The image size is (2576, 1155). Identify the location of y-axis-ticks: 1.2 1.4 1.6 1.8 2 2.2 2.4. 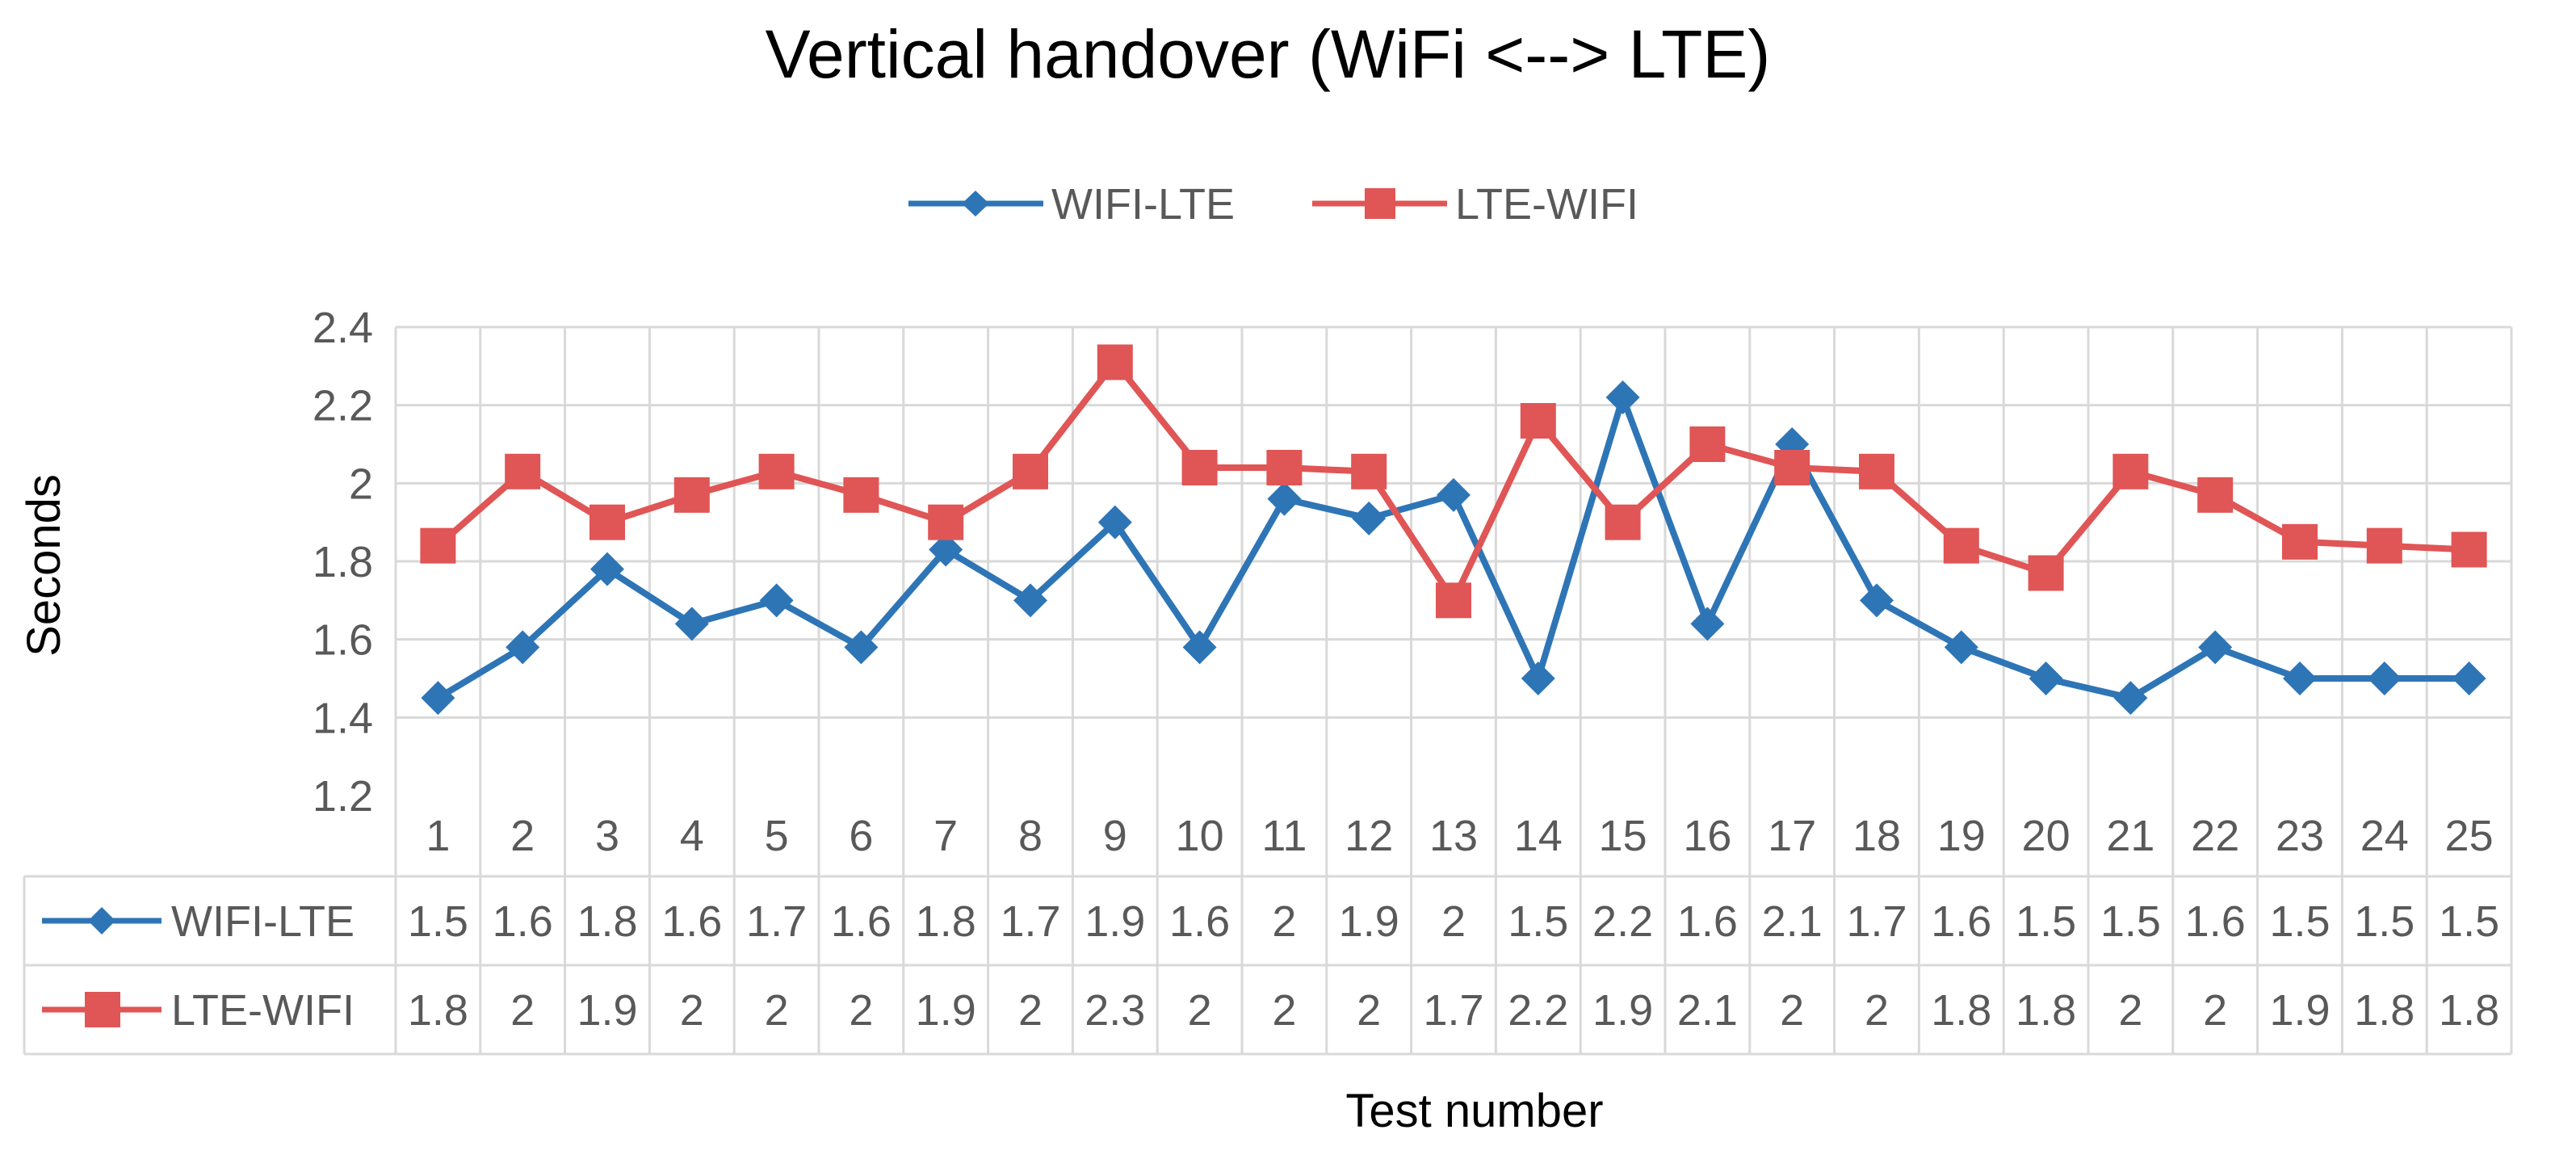
(343, 562).